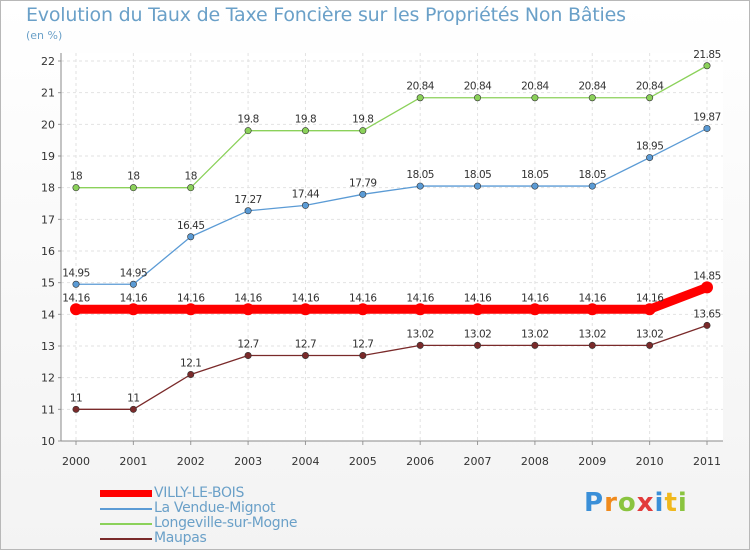 This screenshot has height=550, width=750. Describe the element at coordinates (48, 314) in the screenshot. I see `y-tick-label: 14` at that location.